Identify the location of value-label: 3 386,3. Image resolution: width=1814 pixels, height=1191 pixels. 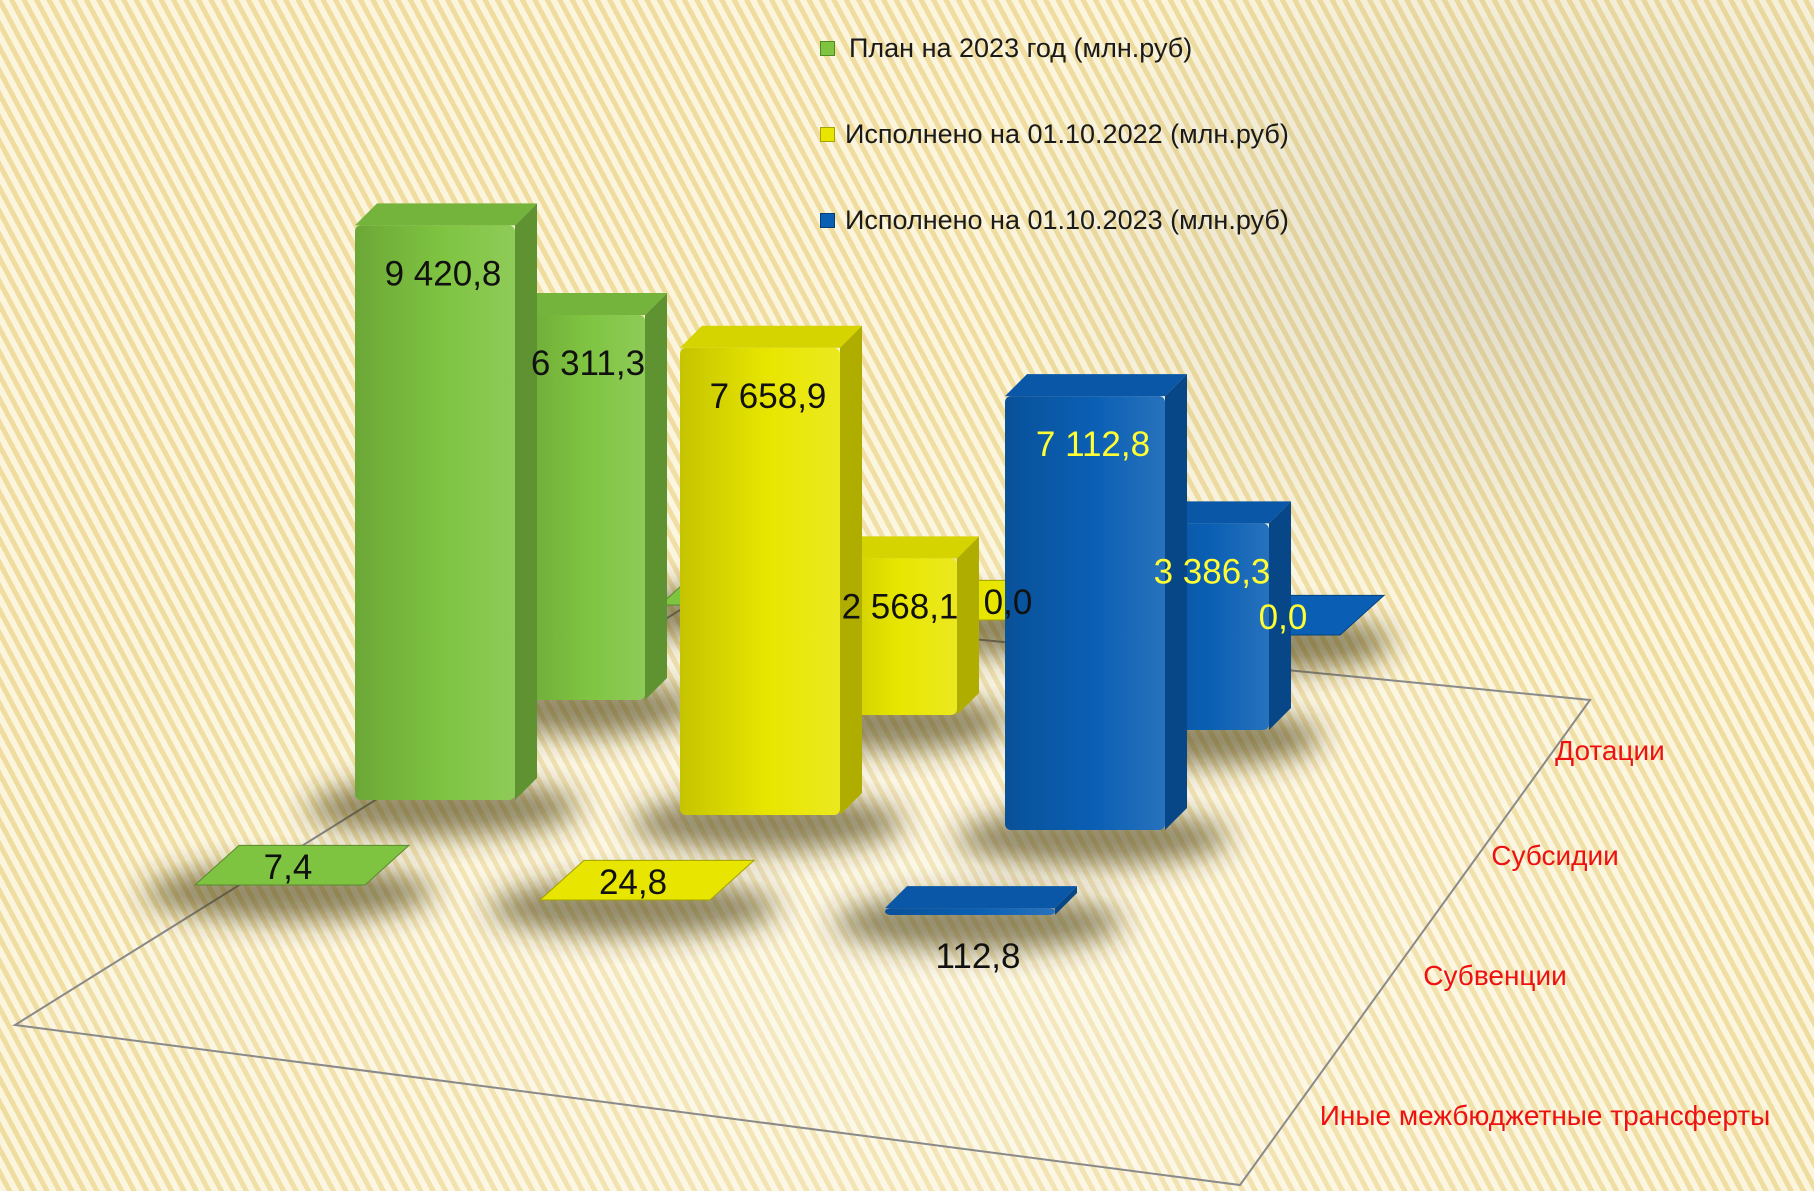
(1212, 571).